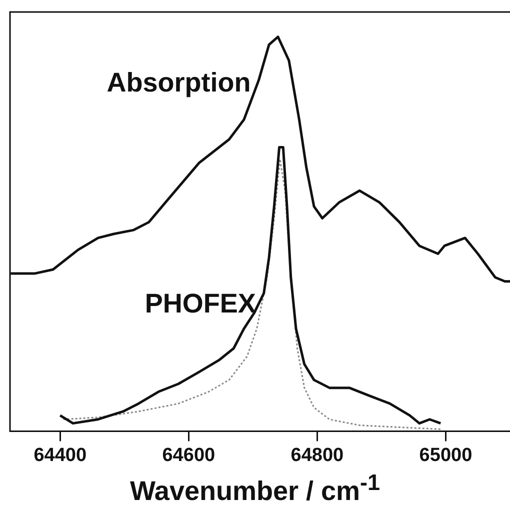 This screenshot has width=510, height=531. Describe the element at coordinates (189, 455) in the screenshot. I see `x-tick-label: 64600` at that location.